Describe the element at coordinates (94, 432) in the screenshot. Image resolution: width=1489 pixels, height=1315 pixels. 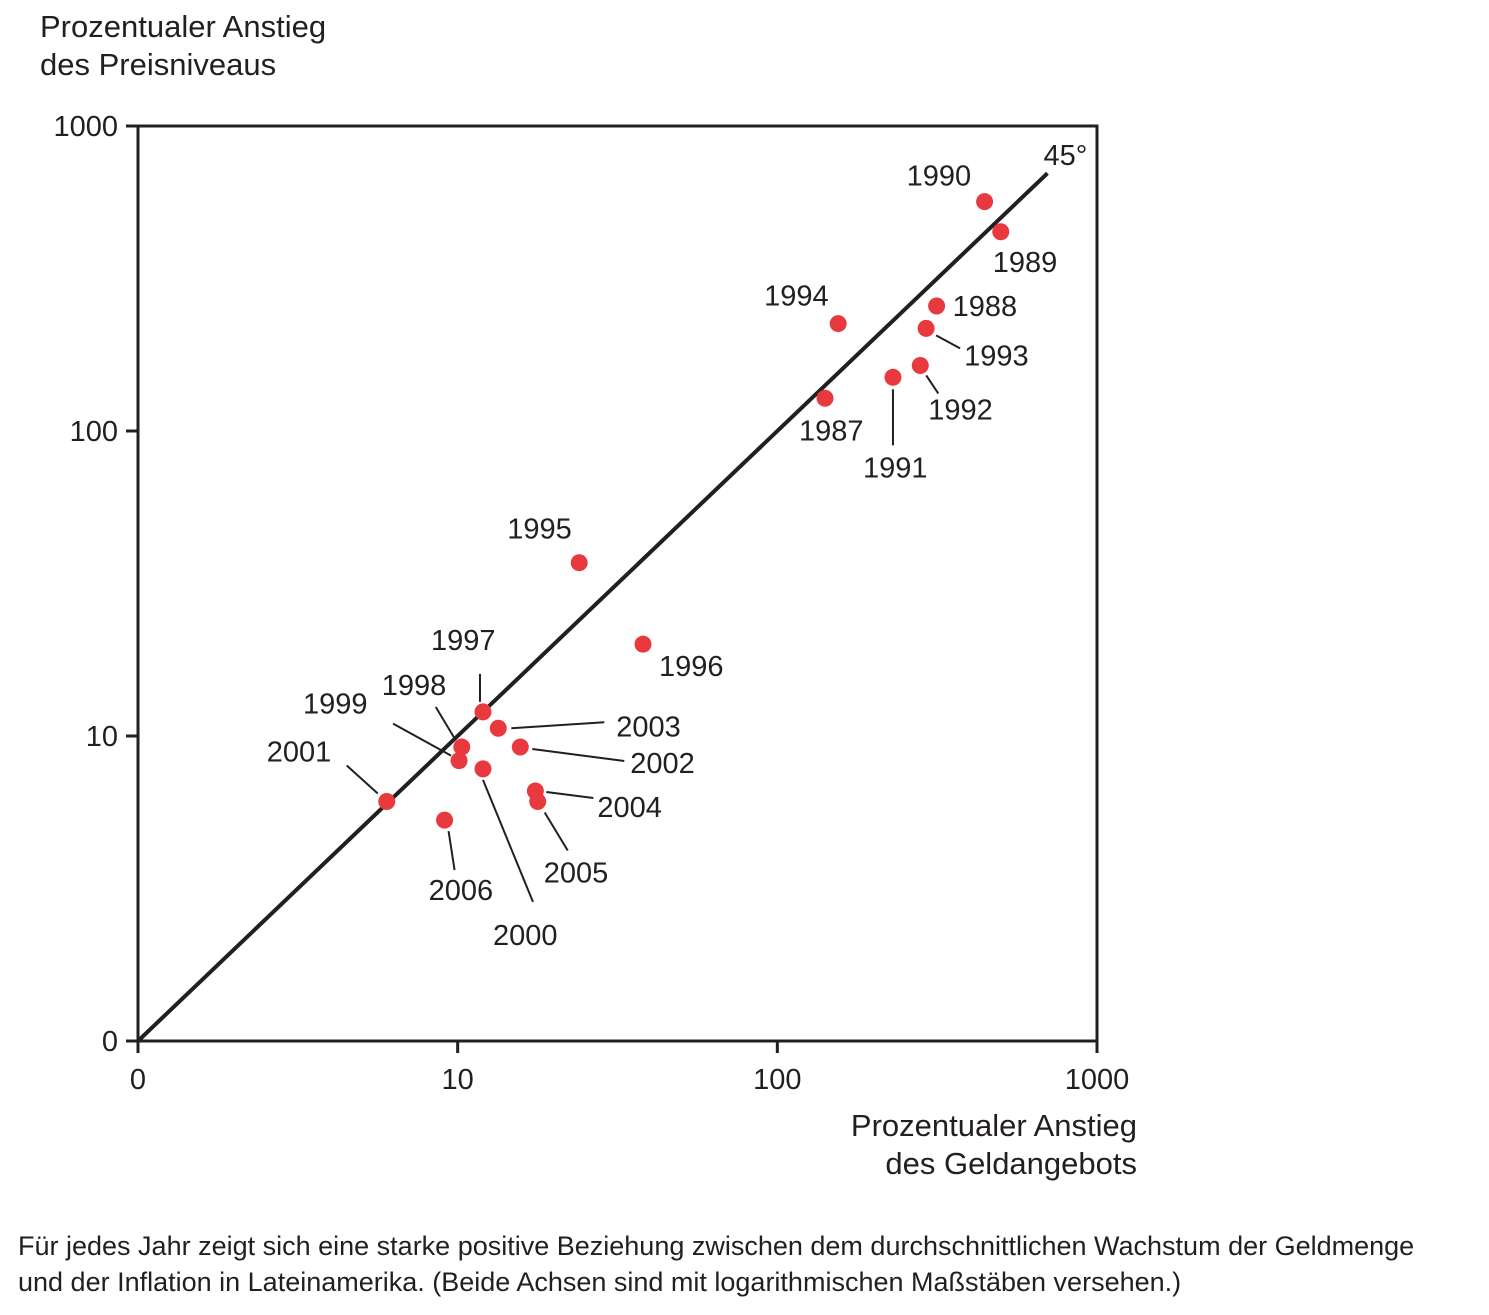
I see `y-tick-label: 100` at that location.